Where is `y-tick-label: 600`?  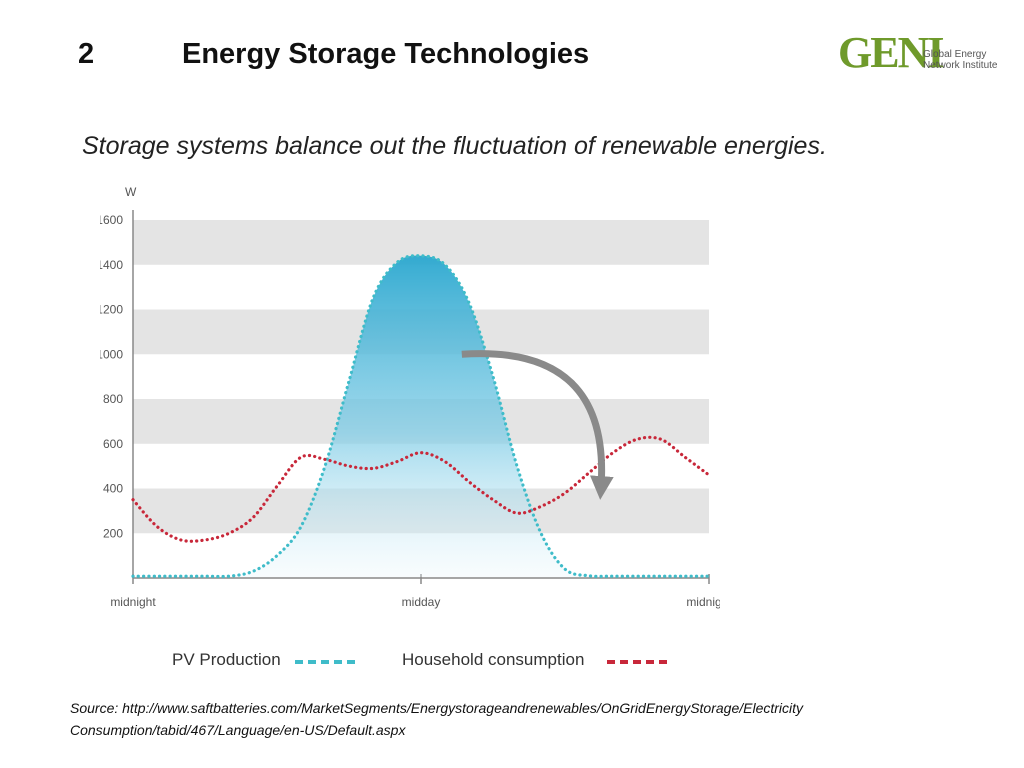 y-tick-label: 600 is located at coordinates (113, 444).